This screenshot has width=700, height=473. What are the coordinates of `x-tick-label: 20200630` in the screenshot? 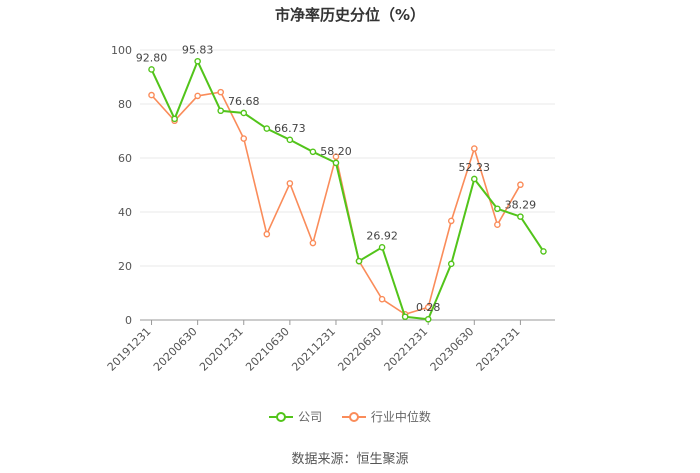 It's located at (175, 349).